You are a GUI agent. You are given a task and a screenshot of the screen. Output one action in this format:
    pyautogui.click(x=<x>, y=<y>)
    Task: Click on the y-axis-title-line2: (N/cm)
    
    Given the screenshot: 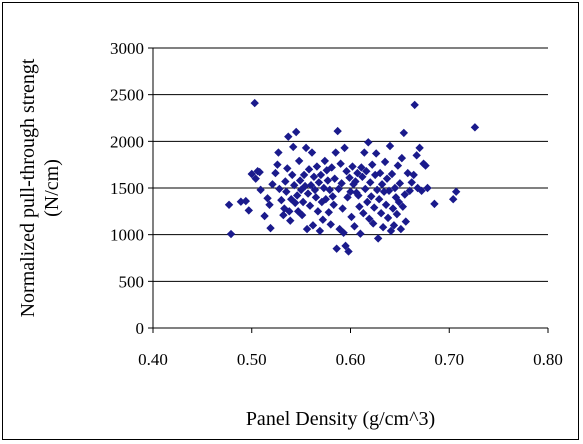 What is the action you would take?
    pyautogui.click(x=52, y=188)
    